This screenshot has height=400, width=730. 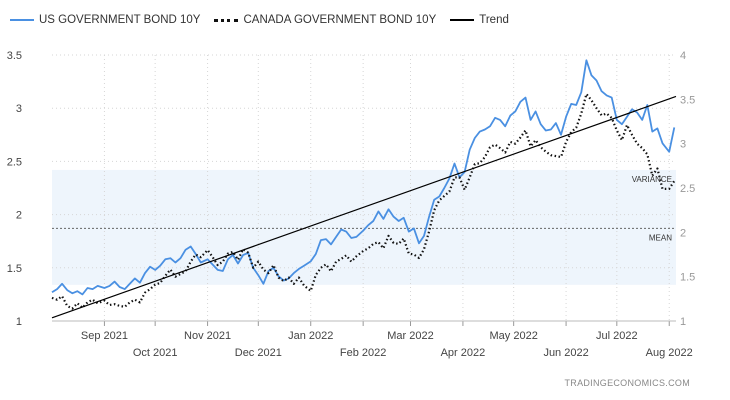 I want to click on x-tick-label: Feb 2022, so click(x=363, y=353).